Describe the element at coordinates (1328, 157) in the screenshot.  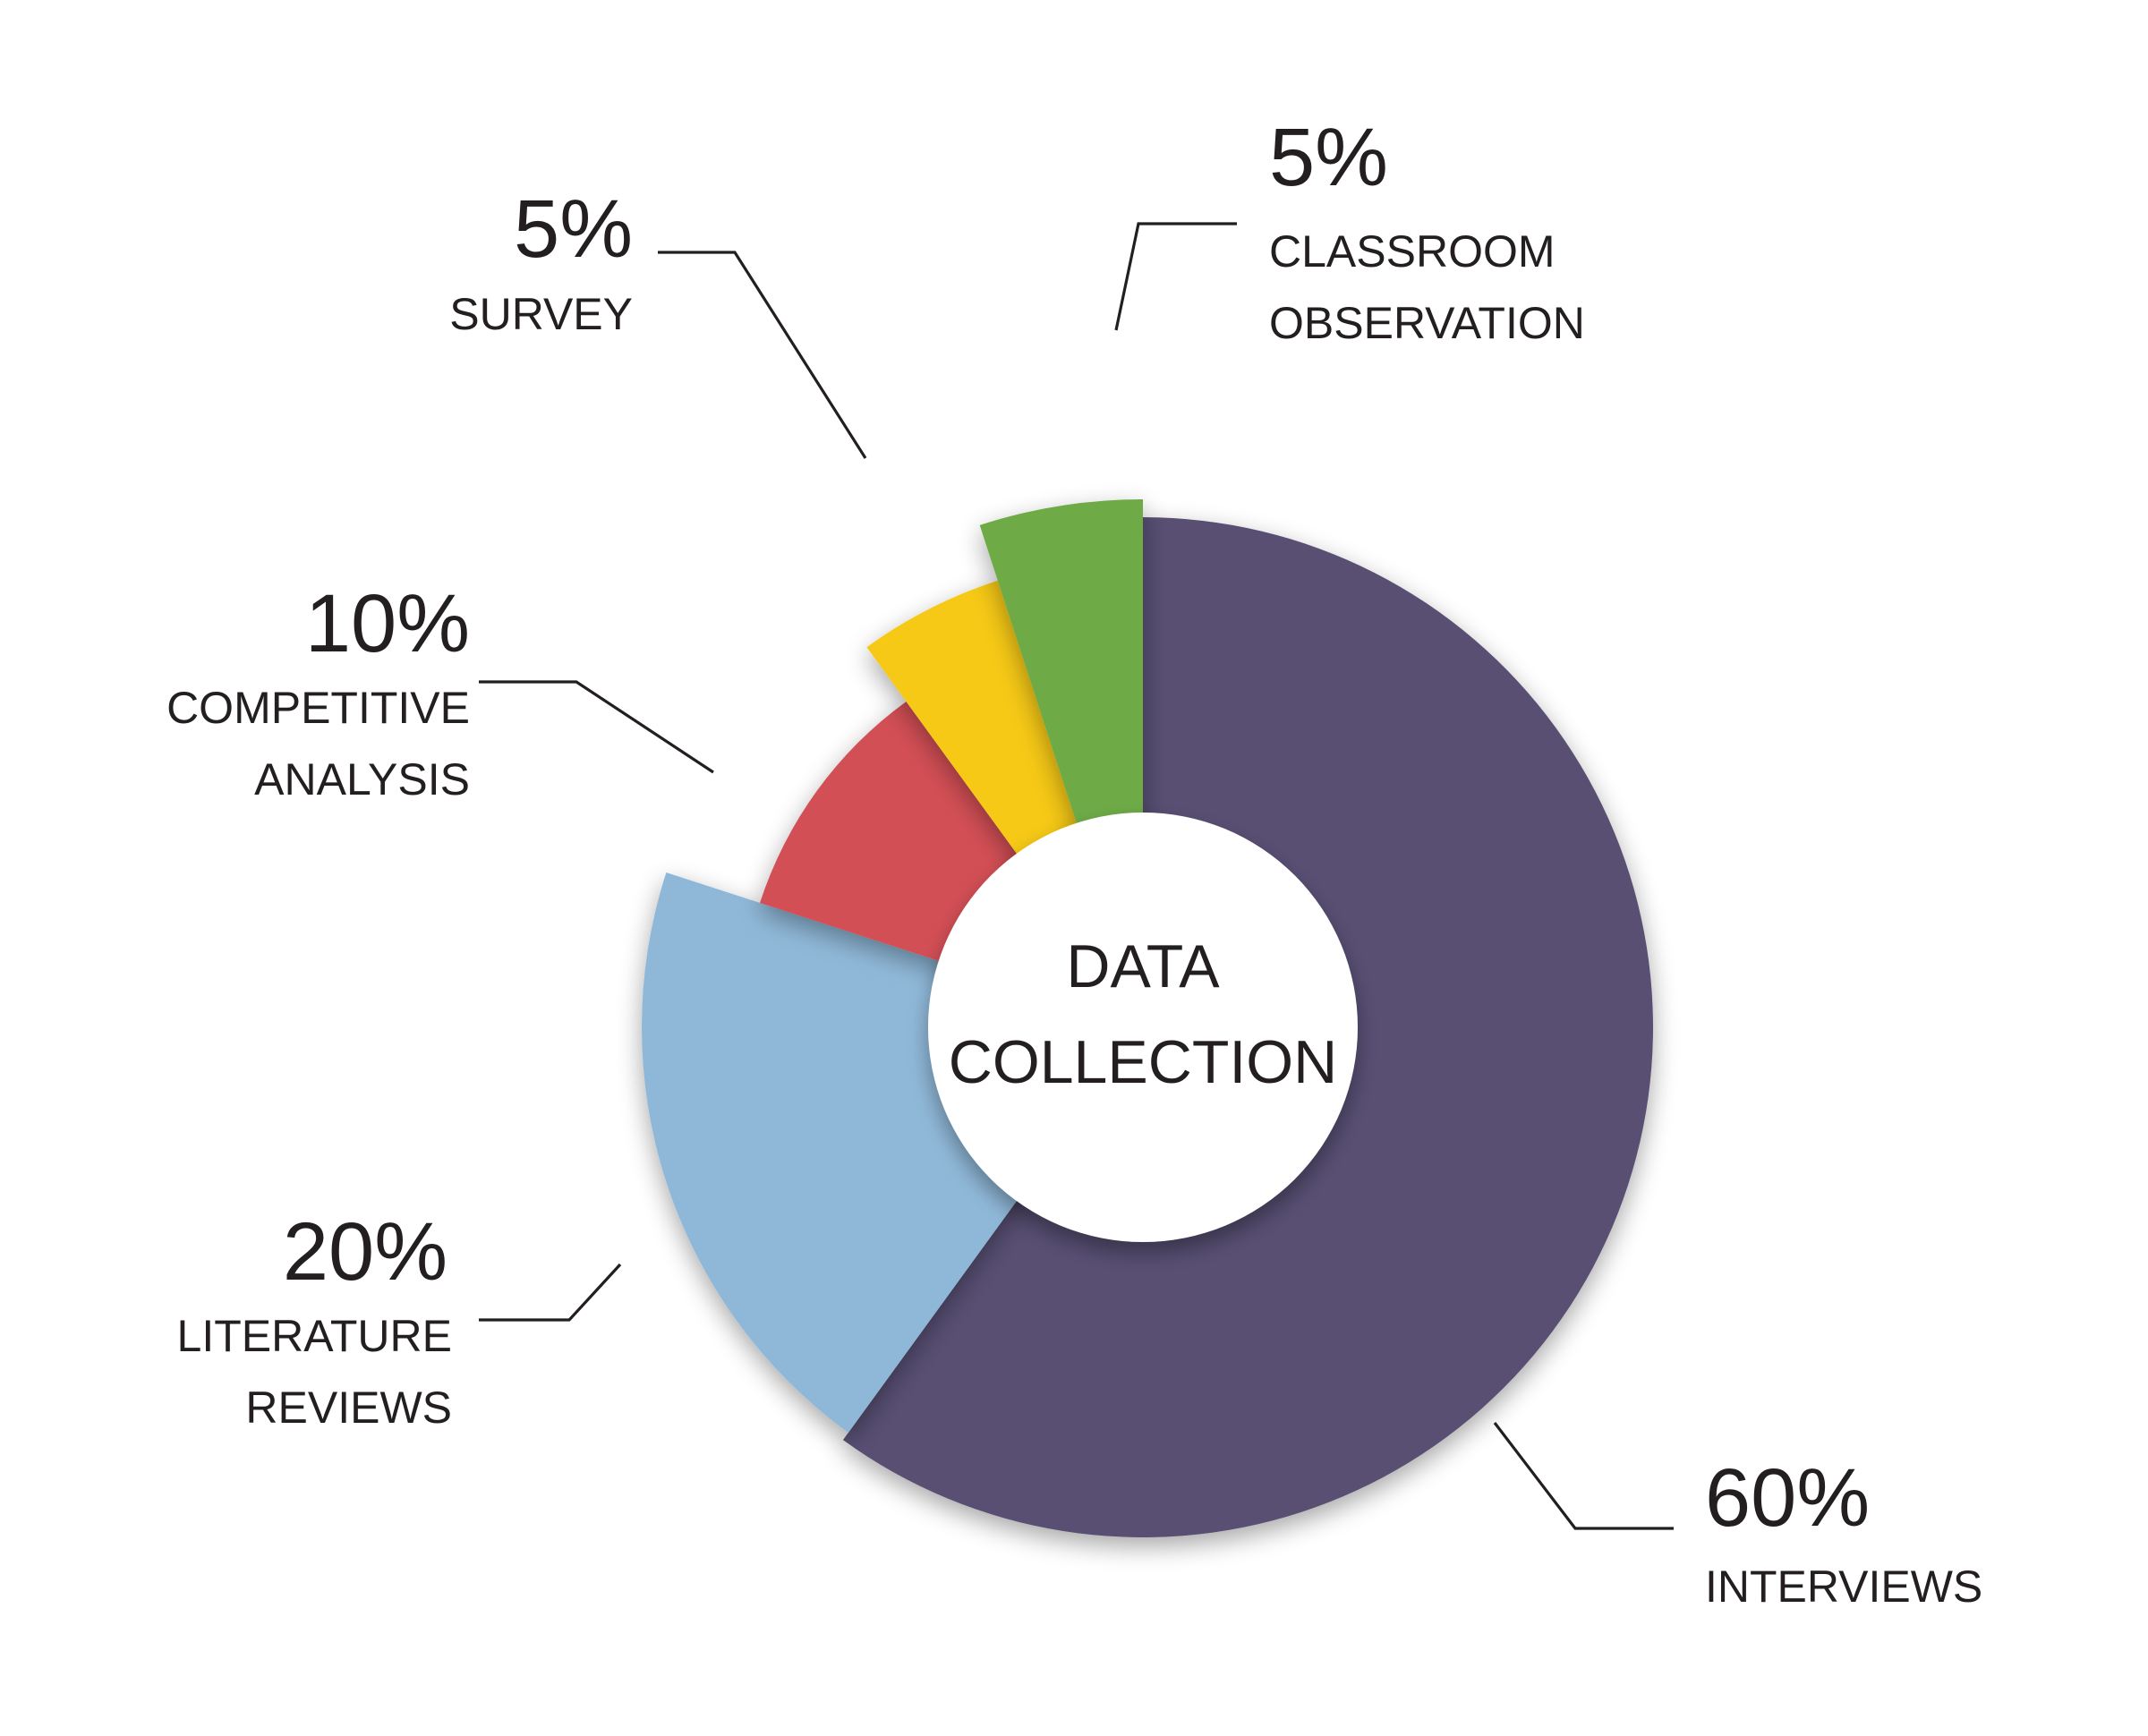
I see `percent-label-classroom-observation: 5%` at that location.